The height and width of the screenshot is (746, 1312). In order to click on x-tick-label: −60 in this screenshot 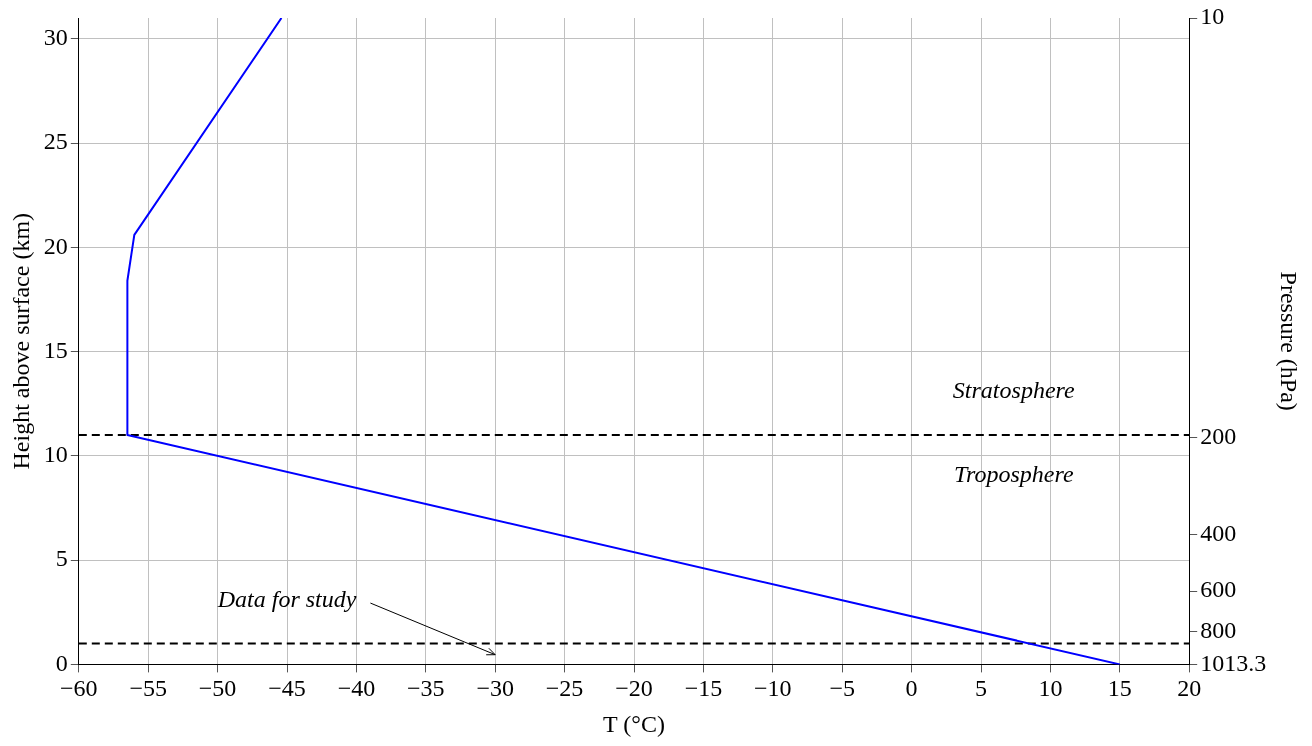, I will do `click(79, 688)`.